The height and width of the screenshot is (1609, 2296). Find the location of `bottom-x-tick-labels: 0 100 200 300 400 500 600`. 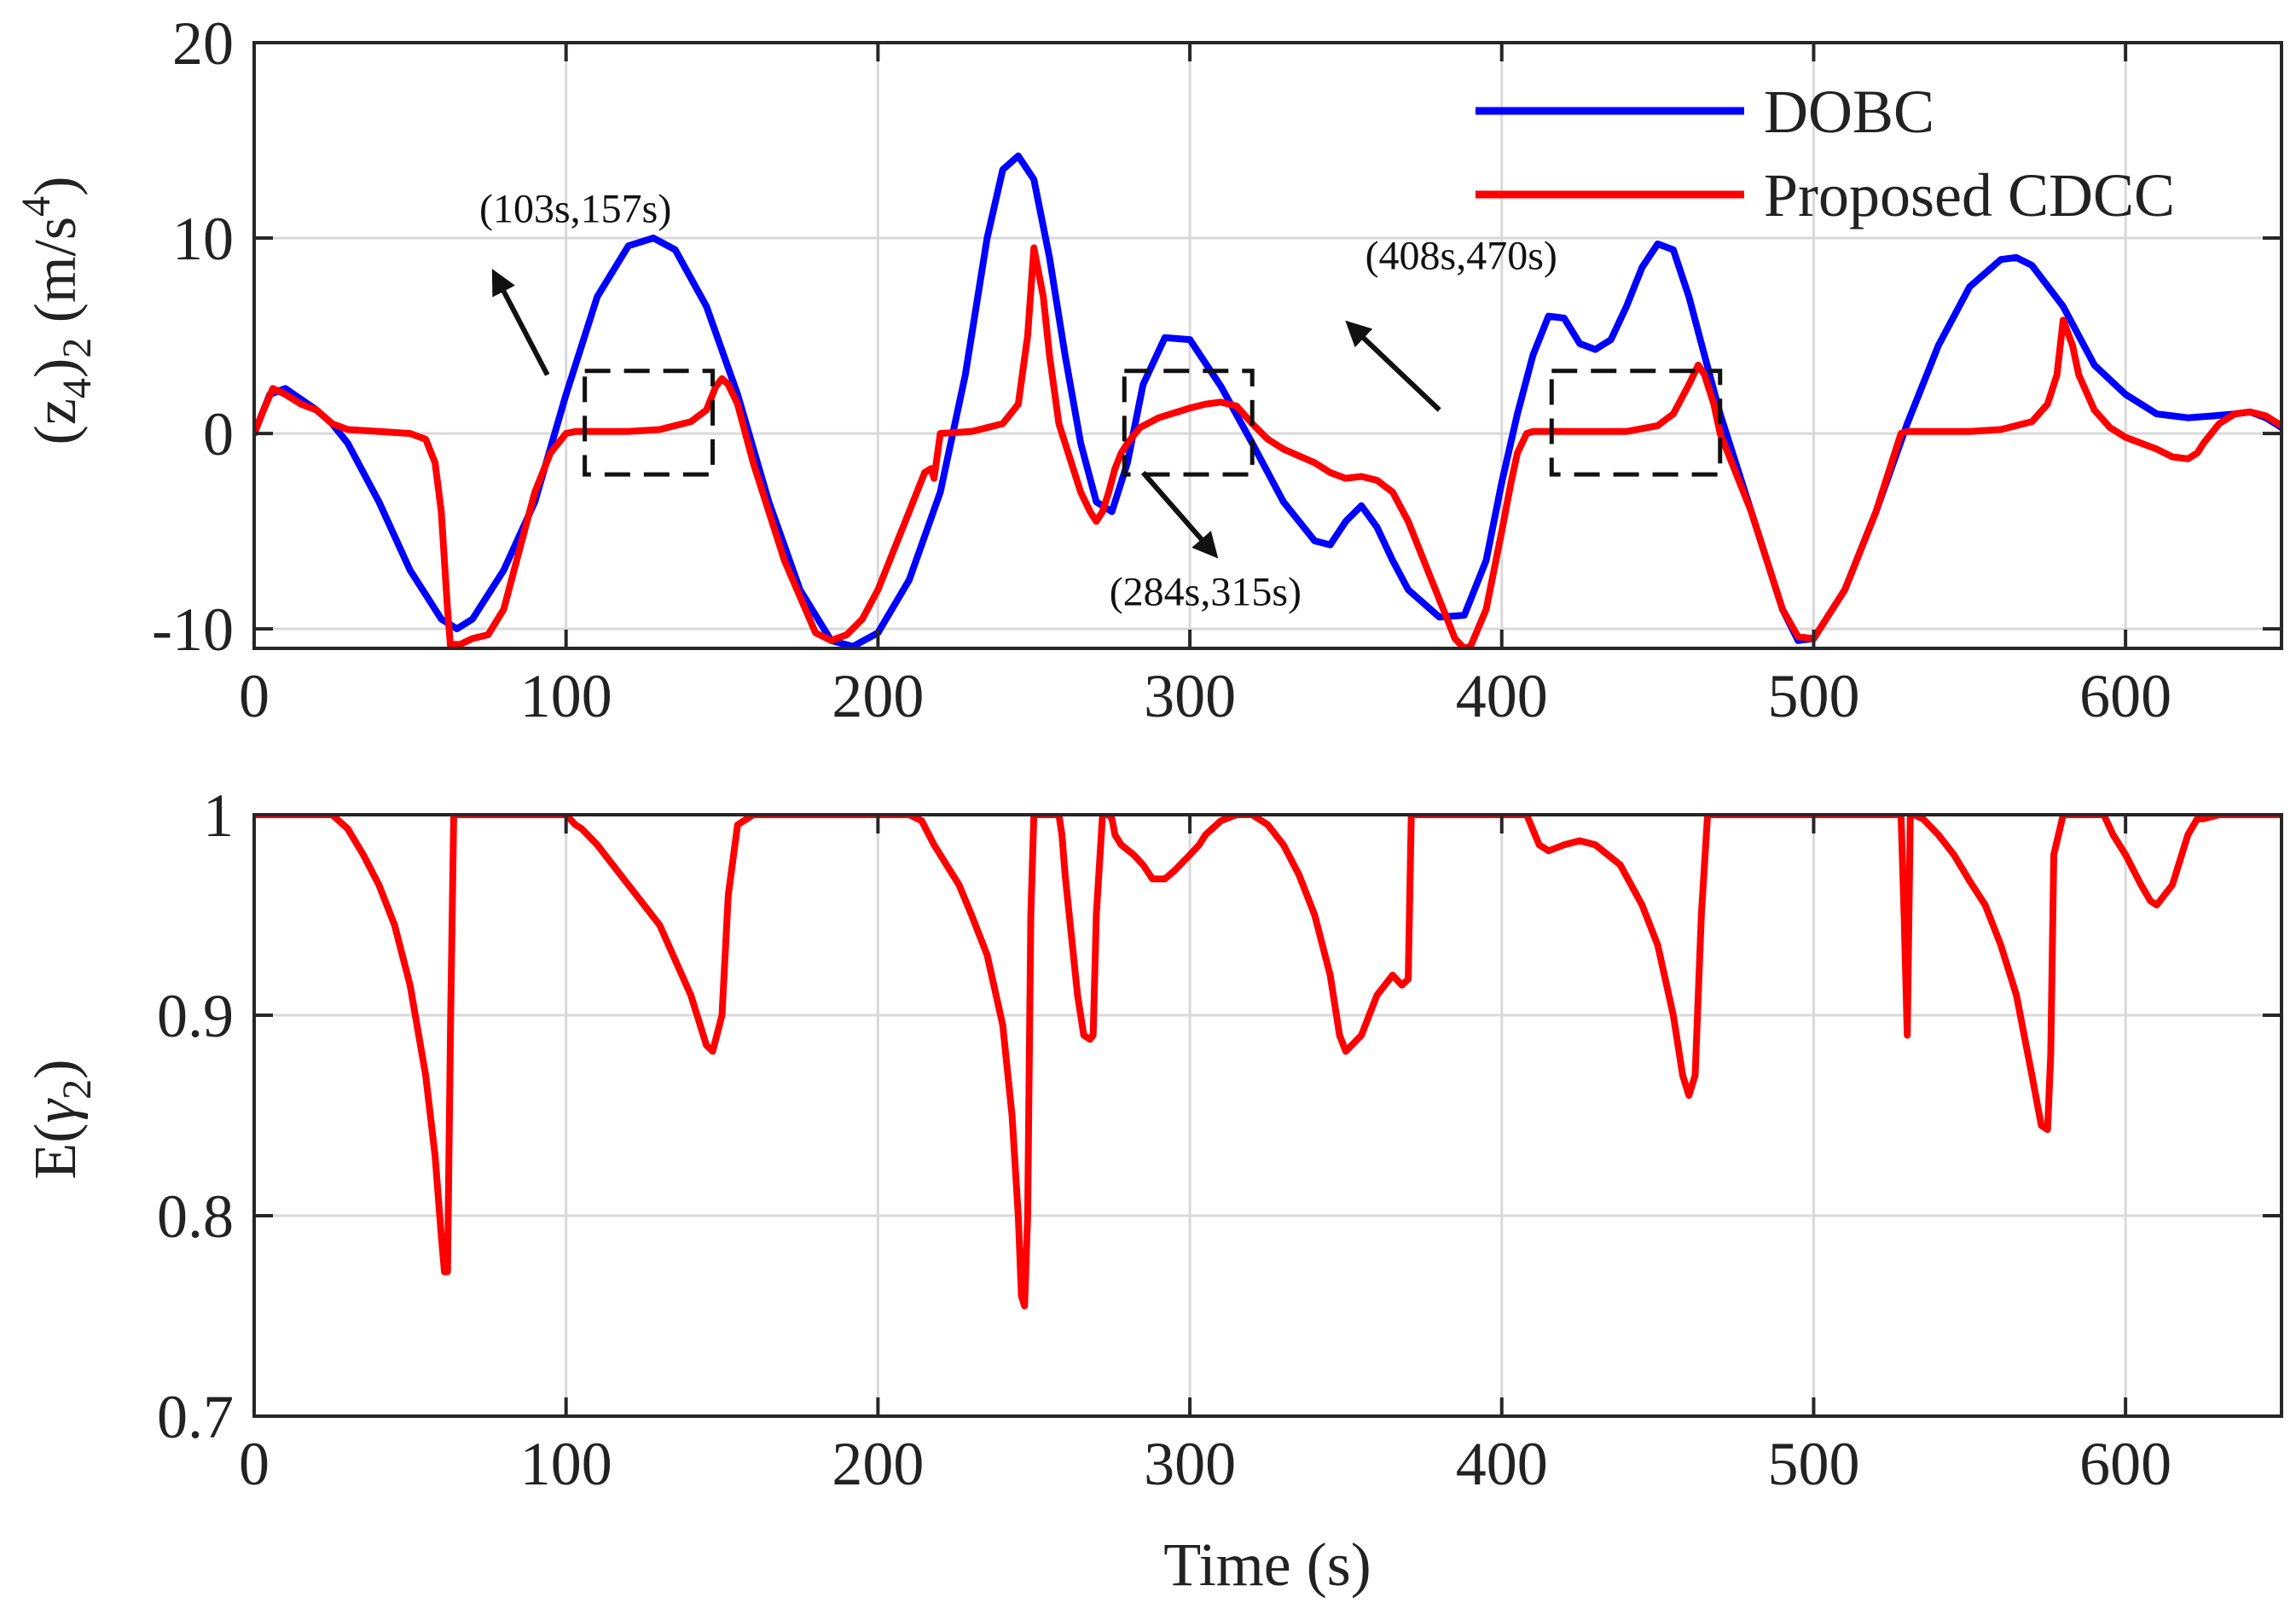

bottom-x-tick-labels: 0 100 200 300 400 500 600 is located at coordinates (1205, 1464).